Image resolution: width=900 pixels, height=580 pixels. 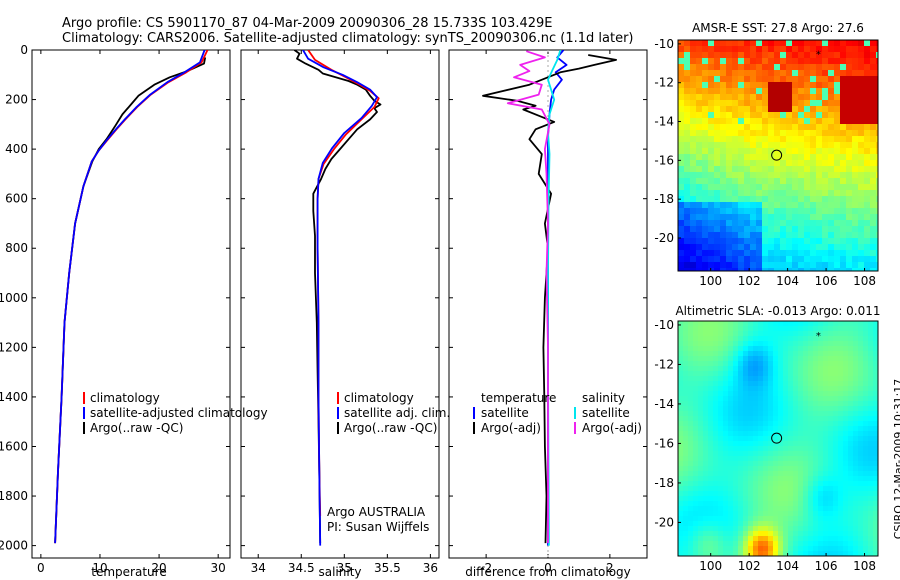 What do you see at coordinates (664, 325) in the screenshot?
I see `map-ytick-label: -10` at bounding box center [664, 325].